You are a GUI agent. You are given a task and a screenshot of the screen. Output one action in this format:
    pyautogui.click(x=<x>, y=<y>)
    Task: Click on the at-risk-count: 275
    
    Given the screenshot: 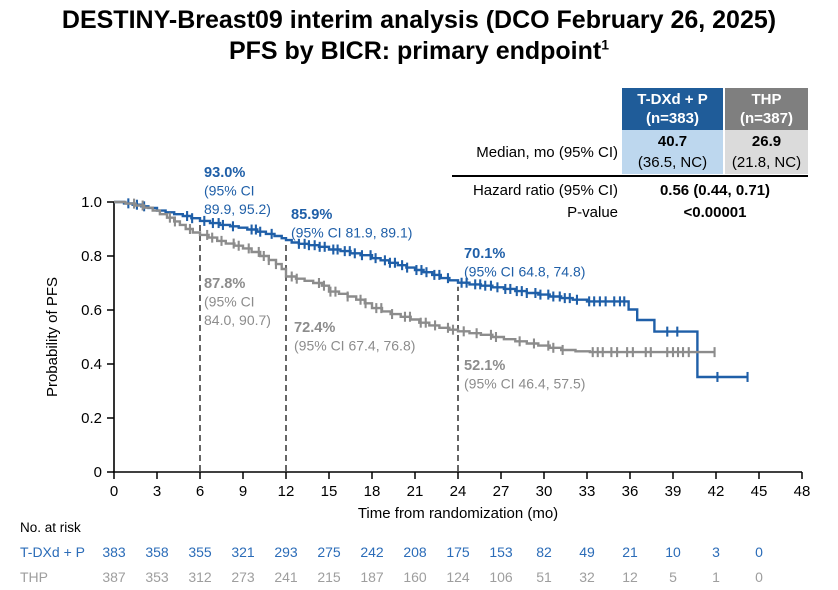 What is the action you would take?
    pyautogui.click(x=329, y=552)
    